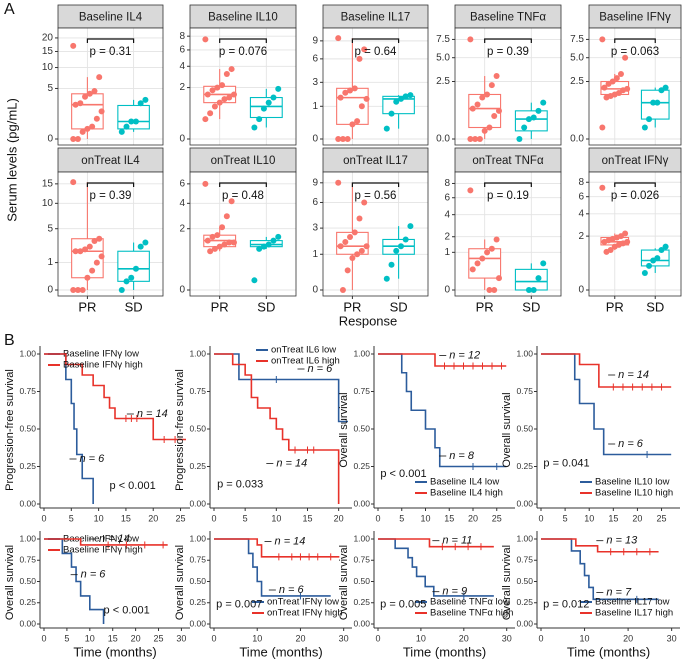 The image size is (685, 663). I want to click on x-tick-label: 30, so click(344, 638).